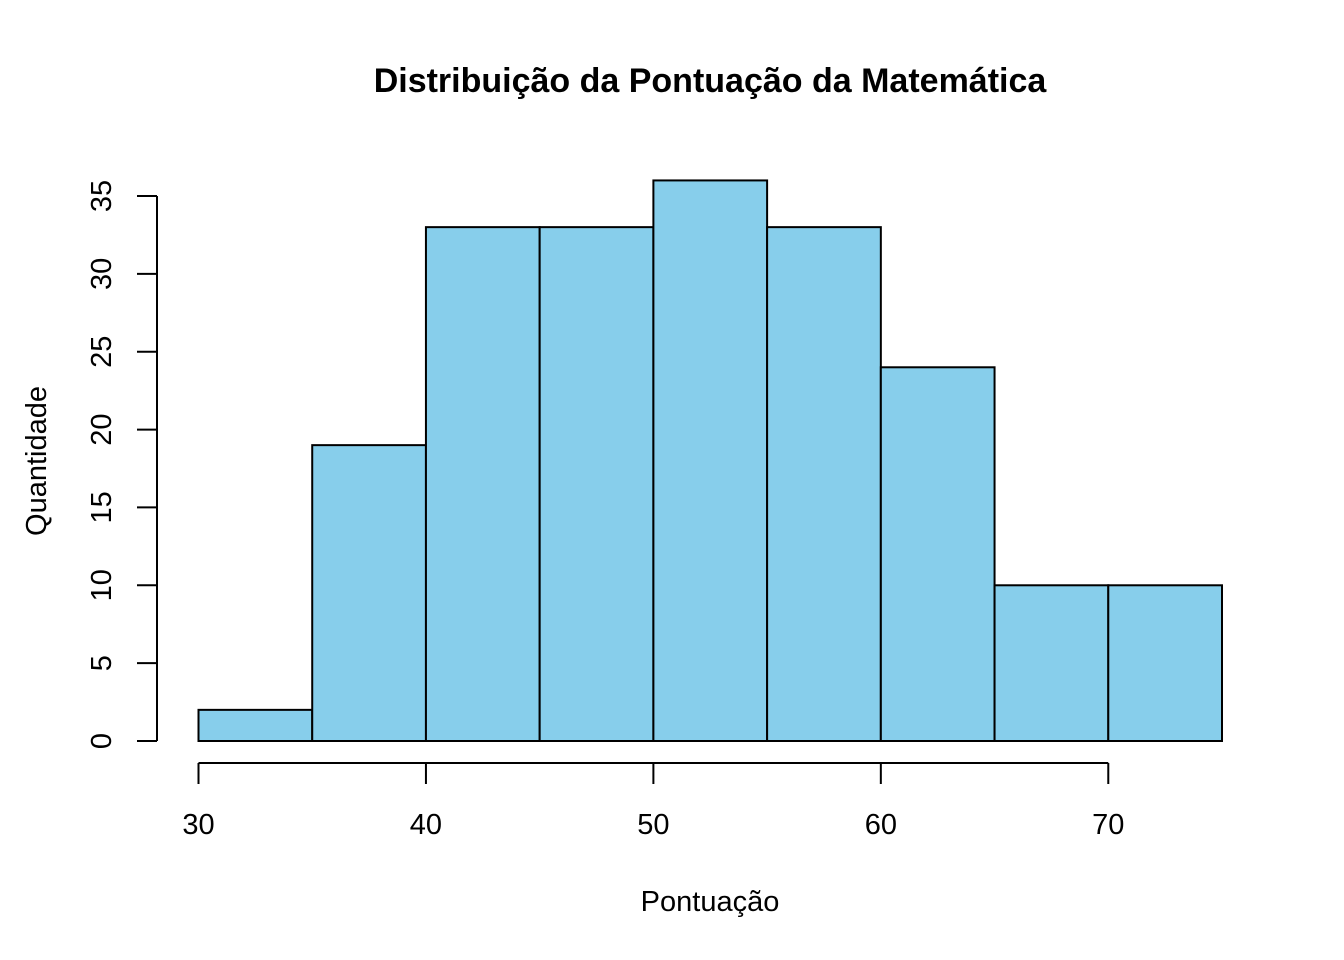 The image size is (1344, 960). Describe the element at coordinates (102, 585) in the screenshot. I see `y-tick-label-10: 10` at that location.